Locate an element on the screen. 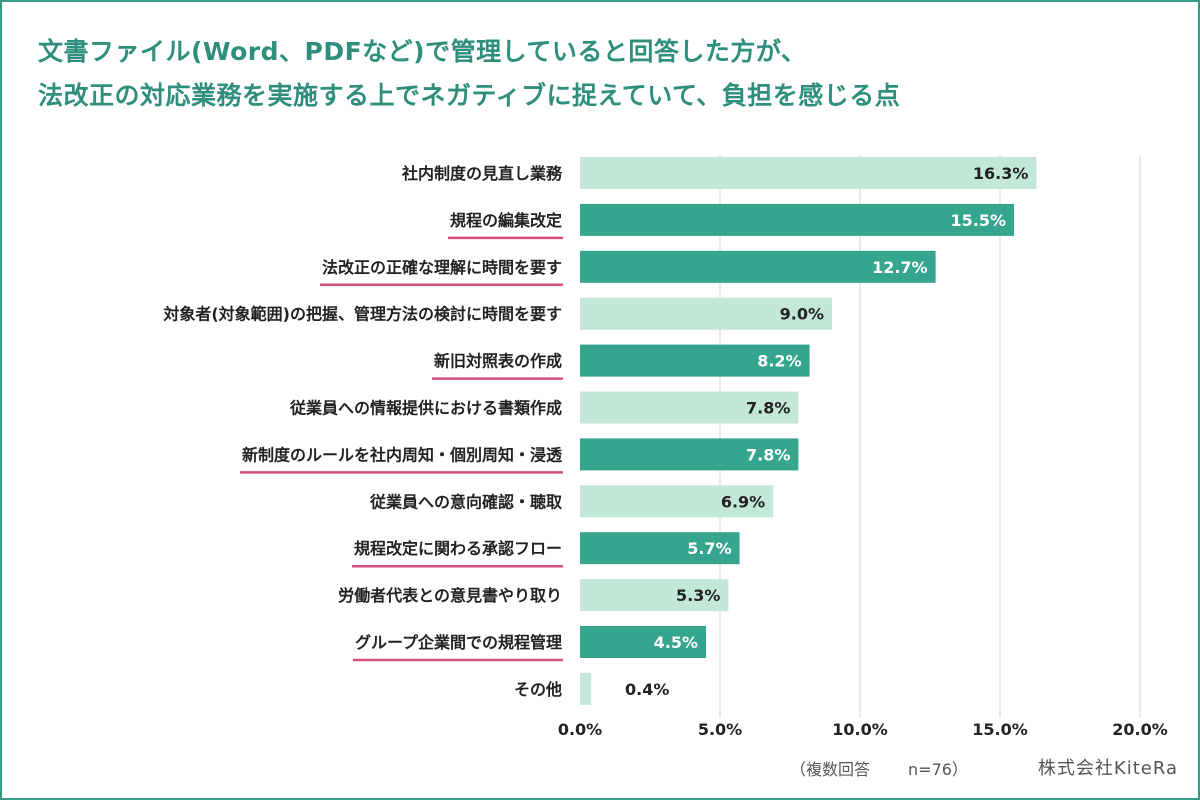 The width and height of the screenshot is (1200, 800). category-label: 社内制度の見直し業務 is located at coordinates (482, 173).